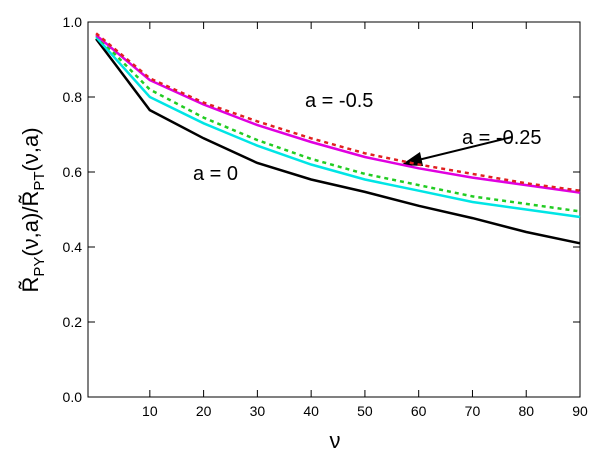 The height and width of the screenshot is (463, 599). Describe the element at coordinates (73, 97) in the screenshot. I see `y-tick-label: 0.8` at that location.